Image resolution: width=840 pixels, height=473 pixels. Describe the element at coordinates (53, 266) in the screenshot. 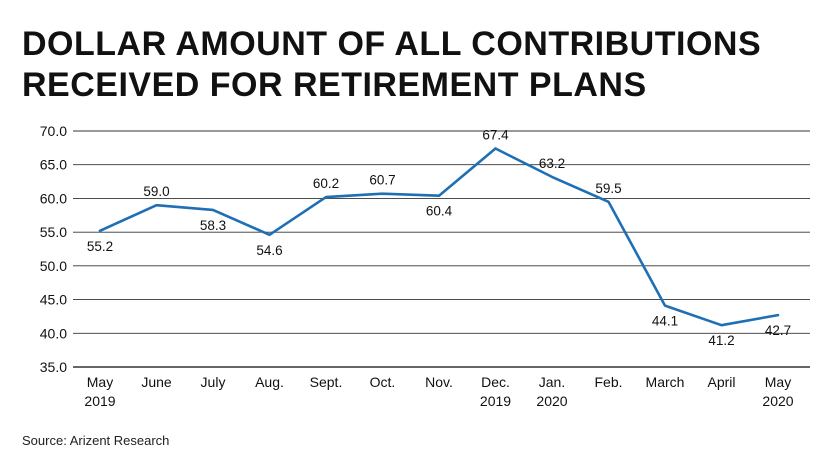

I see `y-tick-label: 50.0` at that location.